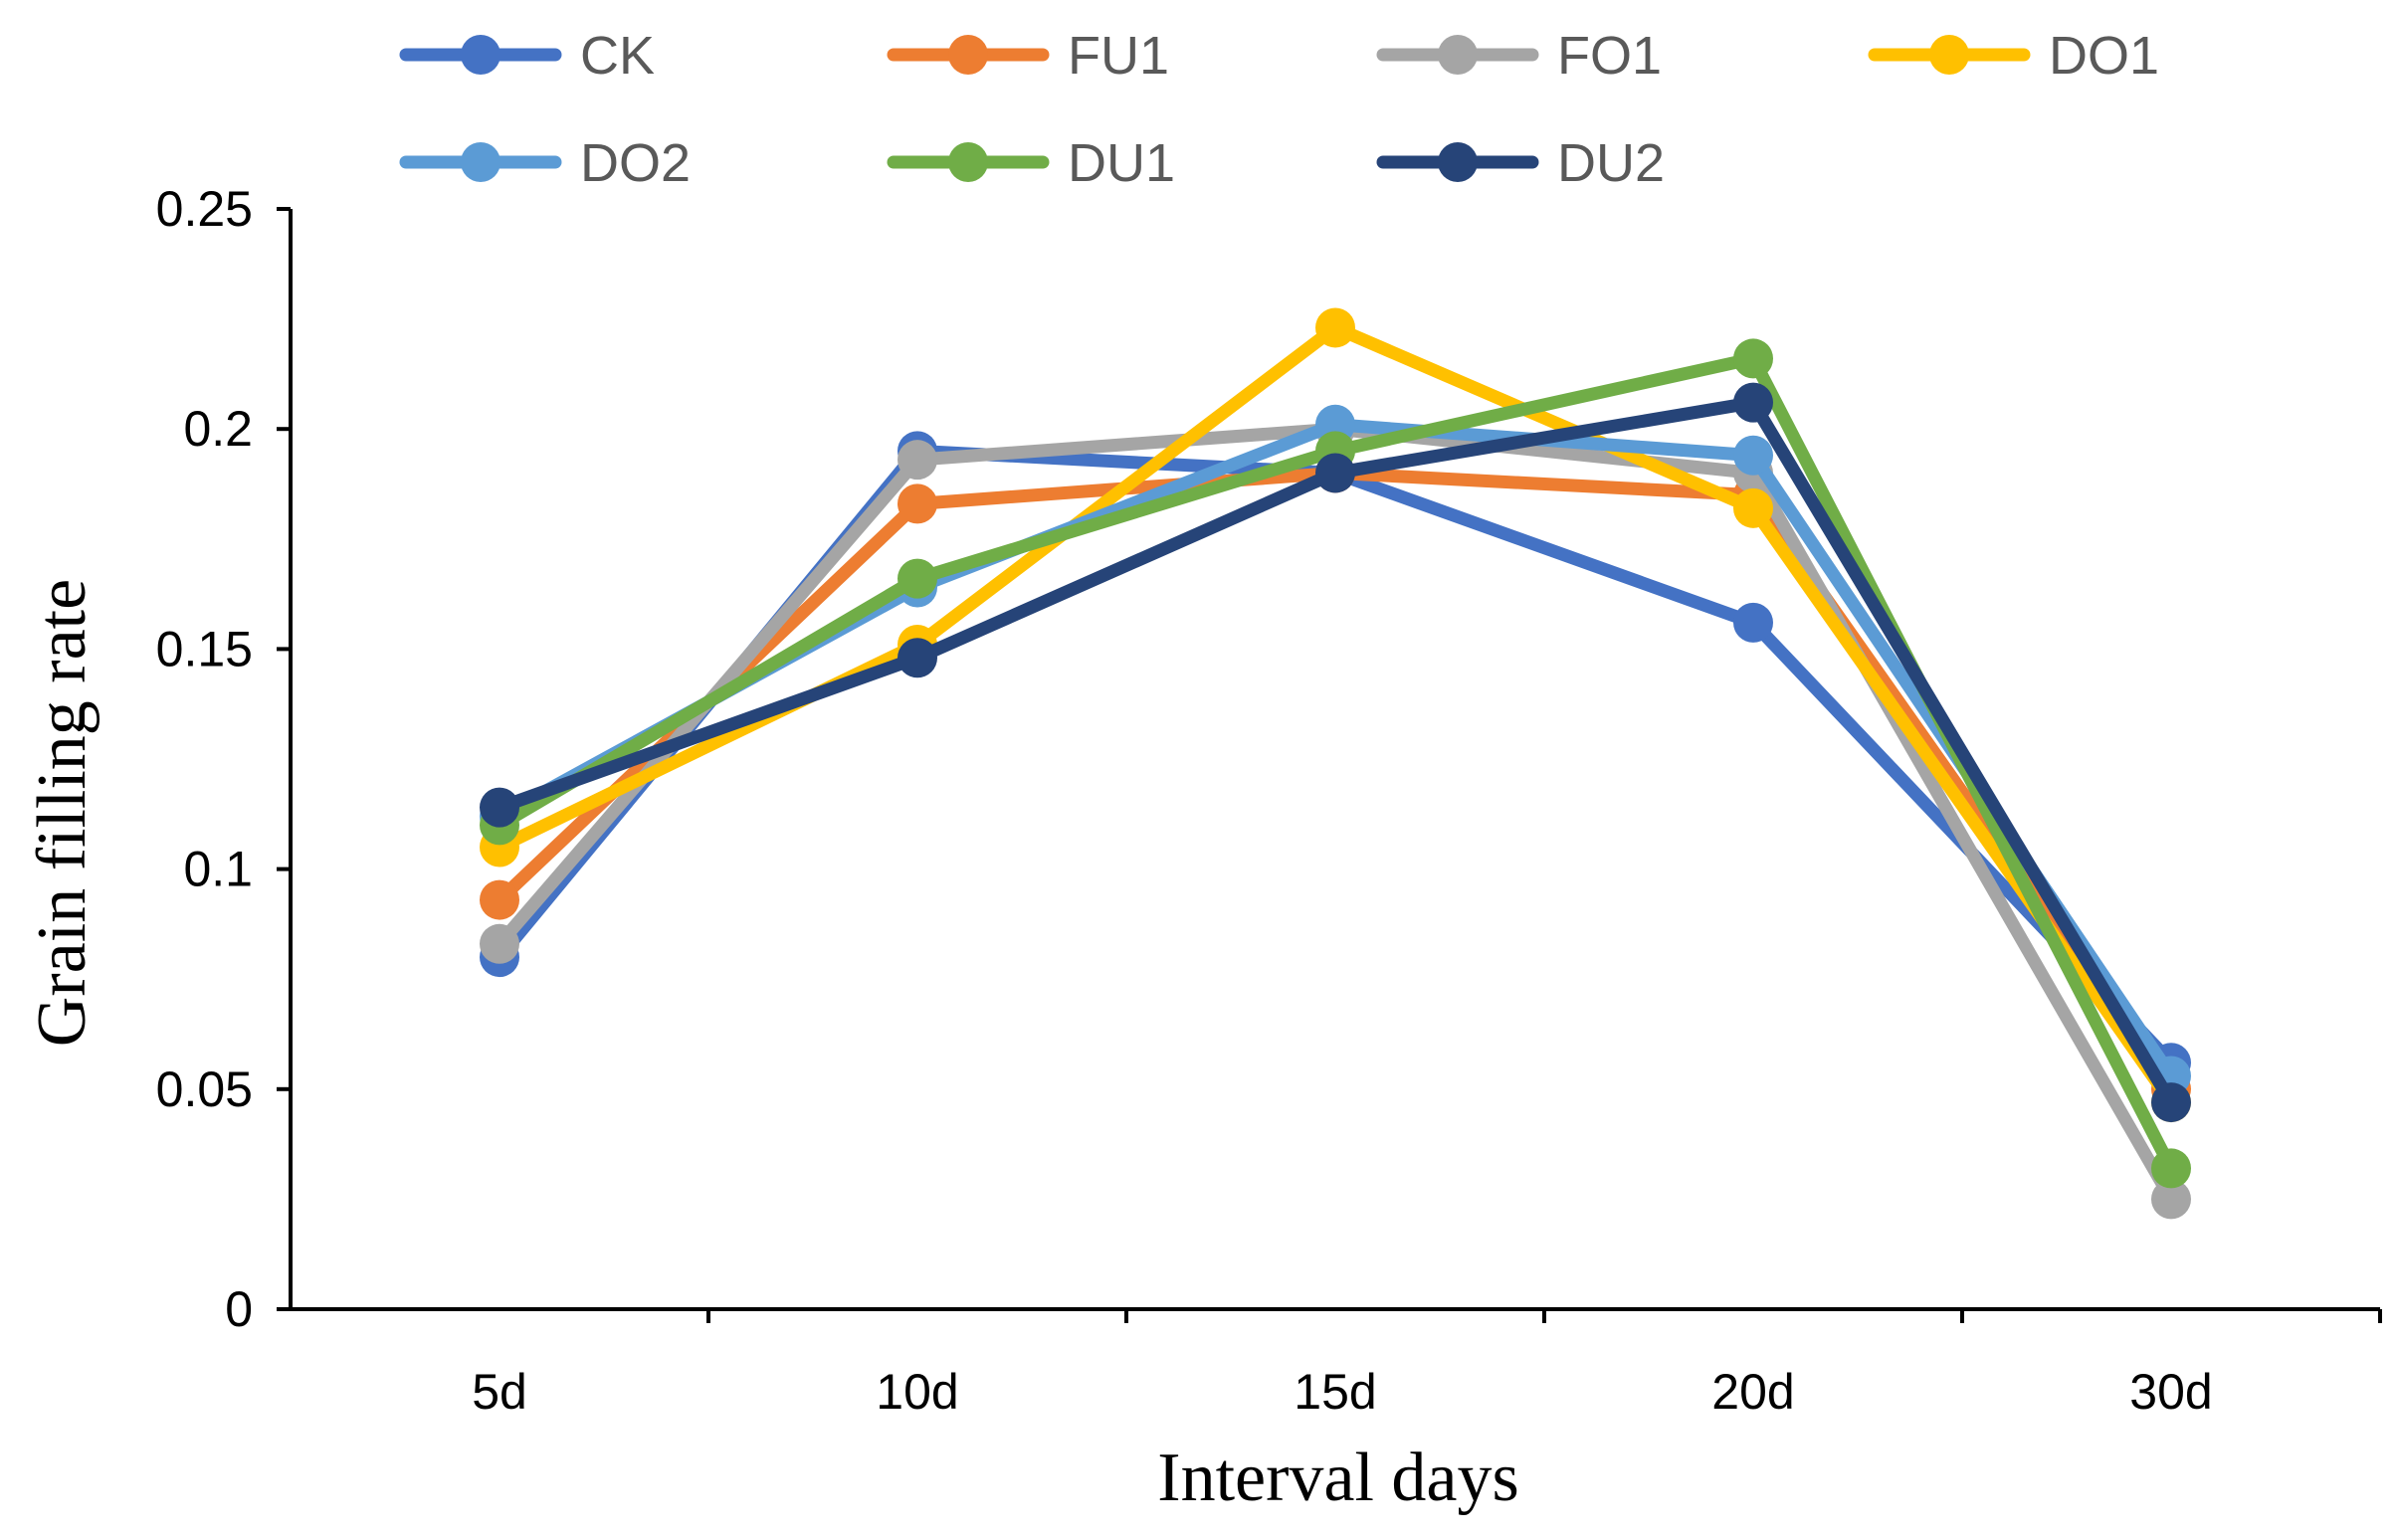  I want to click on x-tick-label: 20d, so click(1752, 1392).